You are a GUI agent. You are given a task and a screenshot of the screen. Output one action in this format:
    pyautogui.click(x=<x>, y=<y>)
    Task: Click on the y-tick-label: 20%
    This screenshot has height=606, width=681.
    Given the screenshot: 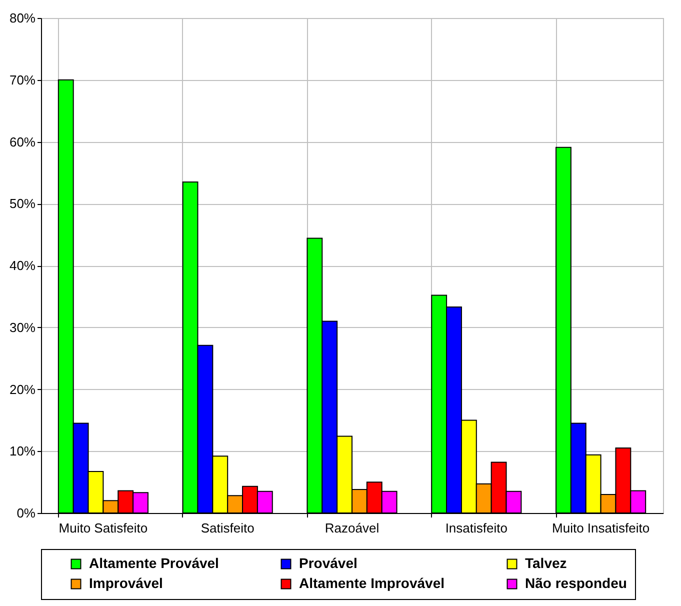 What is the action you would take?
    pyautogui.click(x=22, y=389)
    